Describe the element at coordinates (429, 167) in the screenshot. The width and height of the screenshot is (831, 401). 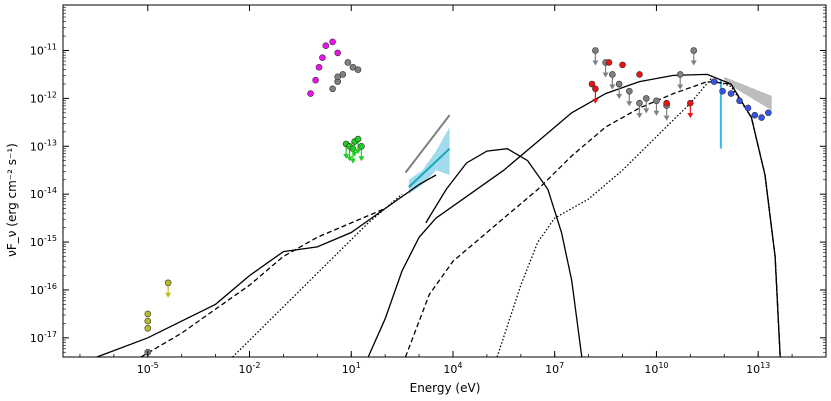
I see `xray-spectrum-line` at that location.